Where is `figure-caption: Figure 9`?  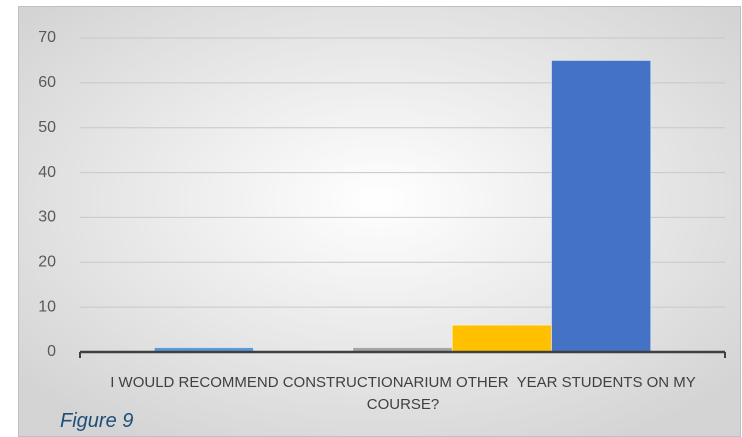
figure-caption: Figure 9 is located at coordinates (97, 421).